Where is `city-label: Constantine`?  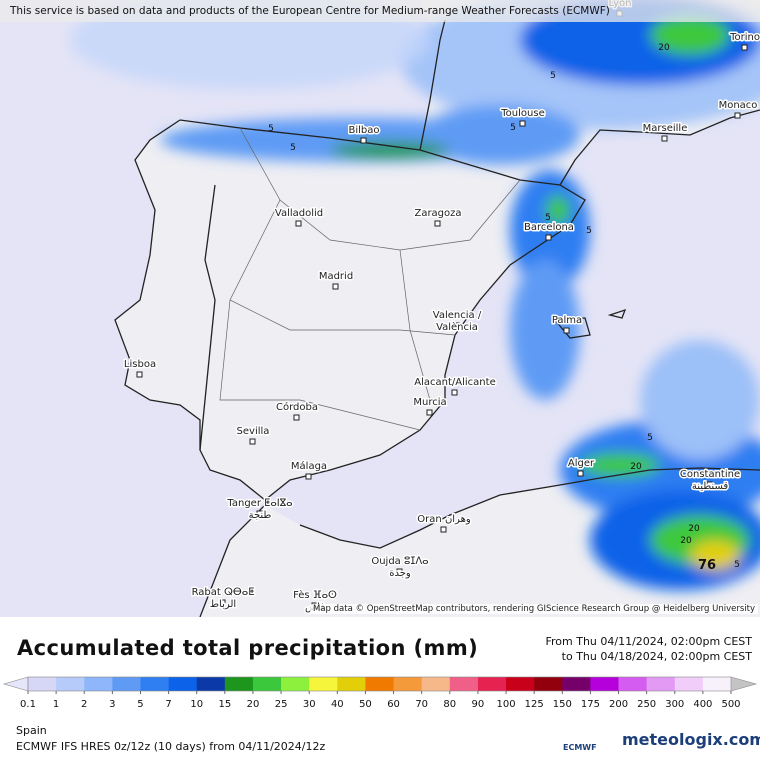
city-label: Constantine is located at coordinates (710, 474).